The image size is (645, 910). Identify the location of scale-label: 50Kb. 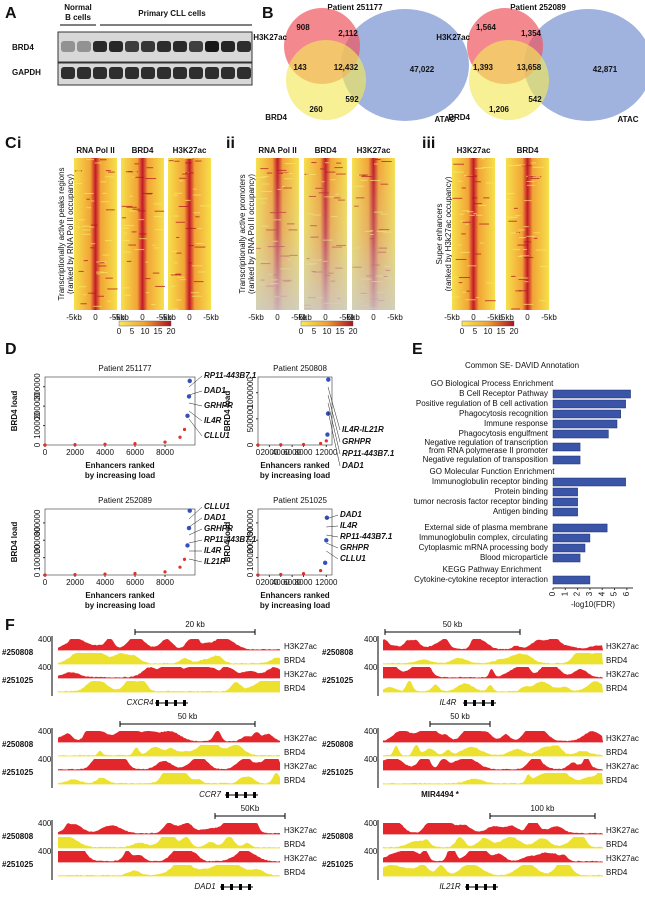
(250, 808).